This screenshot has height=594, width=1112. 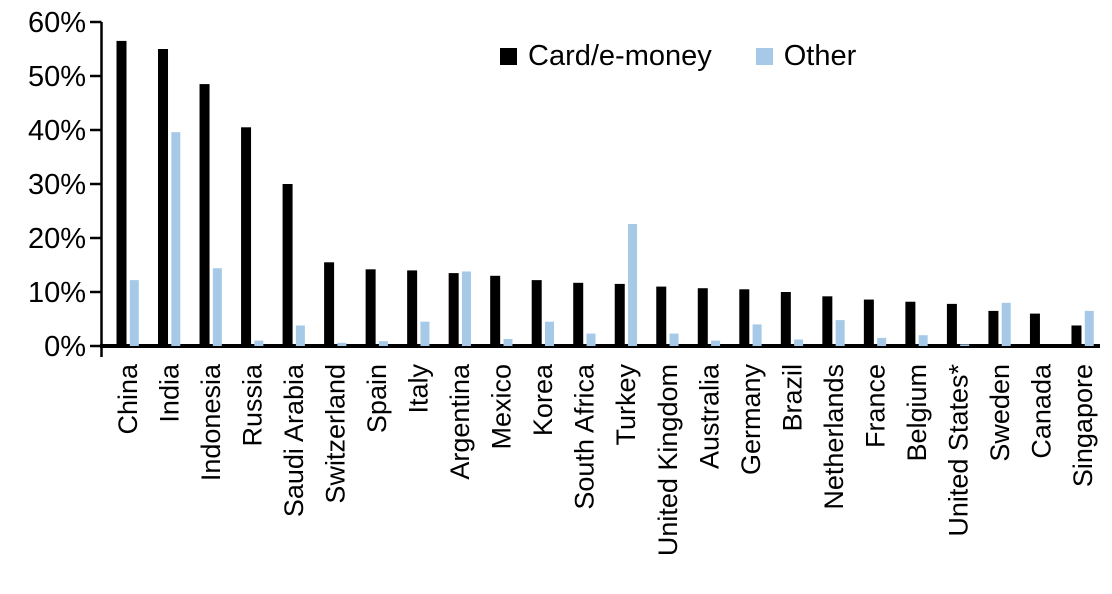 I want to click on legend-item-other: Other, so click(x=806, y=56).